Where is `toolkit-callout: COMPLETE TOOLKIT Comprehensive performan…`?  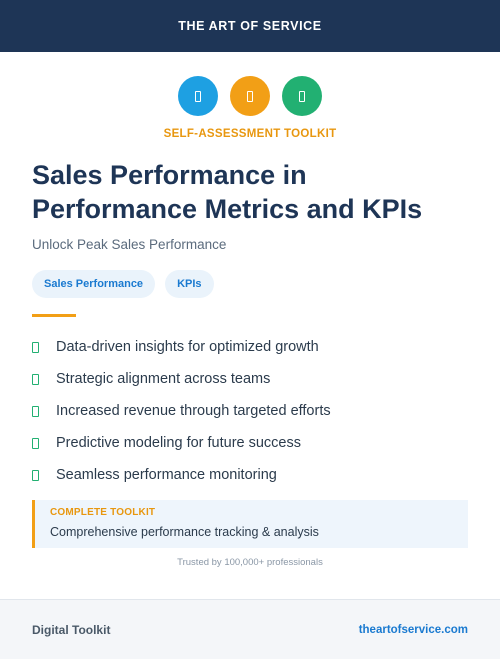 toolkit-callout: COMPLETE TOOLKIT Comprehensive performan… is located at coordinates (250, 524).